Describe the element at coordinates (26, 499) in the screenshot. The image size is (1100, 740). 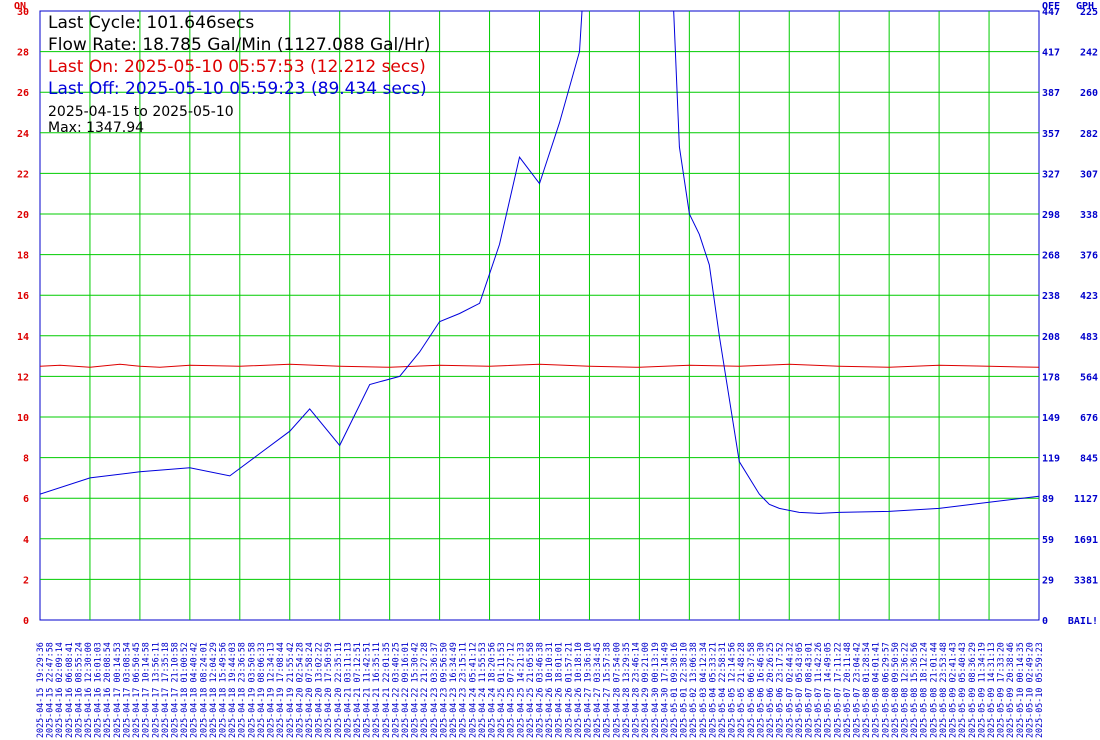
I see `left-tick-label: 6` at that location.